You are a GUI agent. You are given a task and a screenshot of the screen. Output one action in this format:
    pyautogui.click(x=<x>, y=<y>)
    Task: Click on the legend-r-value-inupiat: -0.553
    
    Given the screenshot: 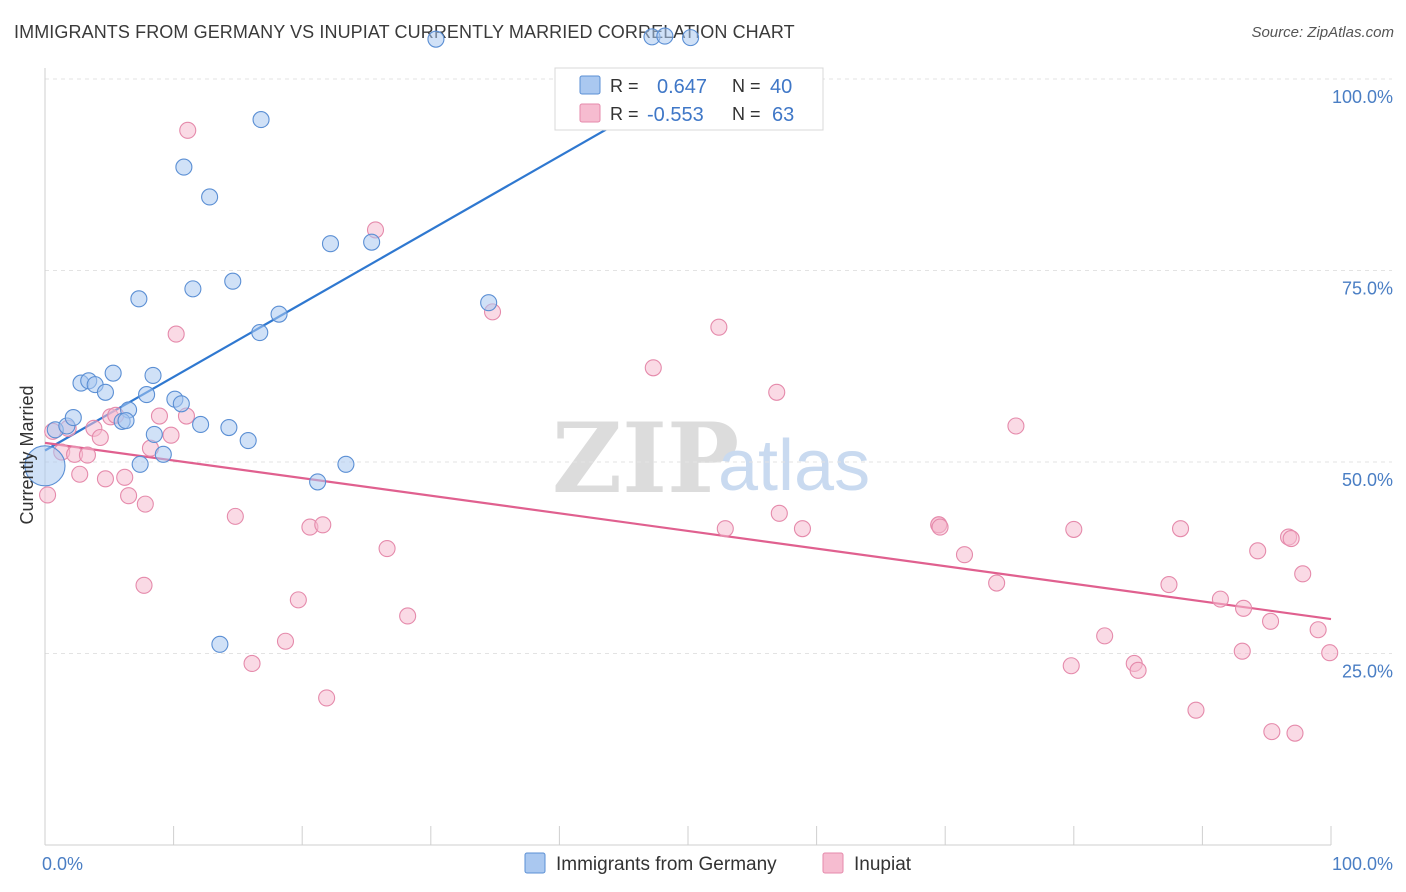 What is the action you would take?
    pyautogui.click(x=675, y=115)
    